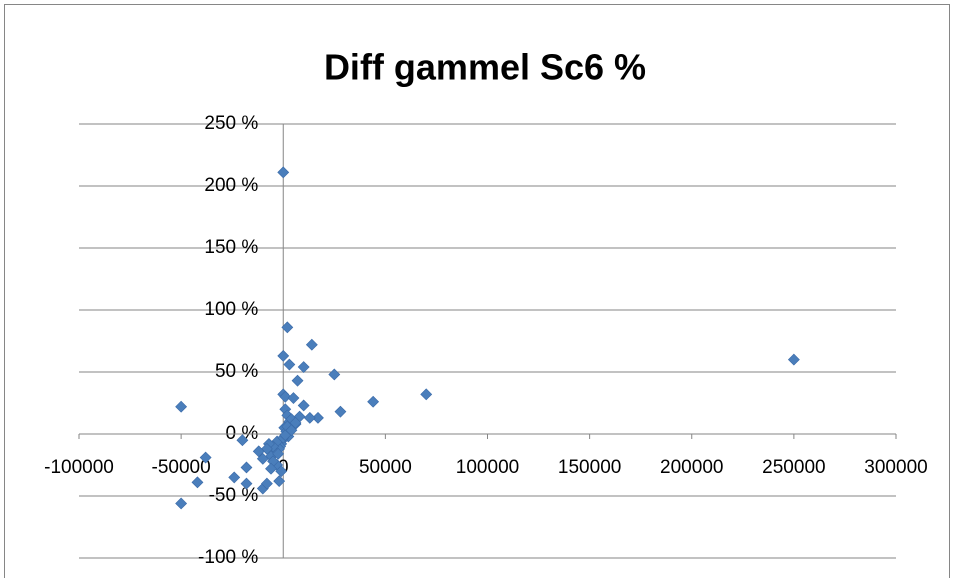  Describe the element at coordinates (231, 185) in the screenshot. I see `y-tick-label: 200 %` at that location.